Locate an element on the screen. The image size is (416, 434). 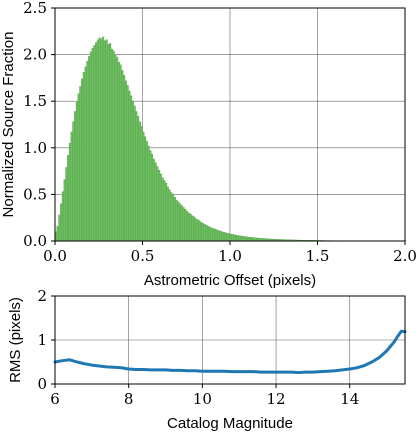
histogram-x-axis-label: Astrometric Offset (pixels) is located at coordinates (230, 280).